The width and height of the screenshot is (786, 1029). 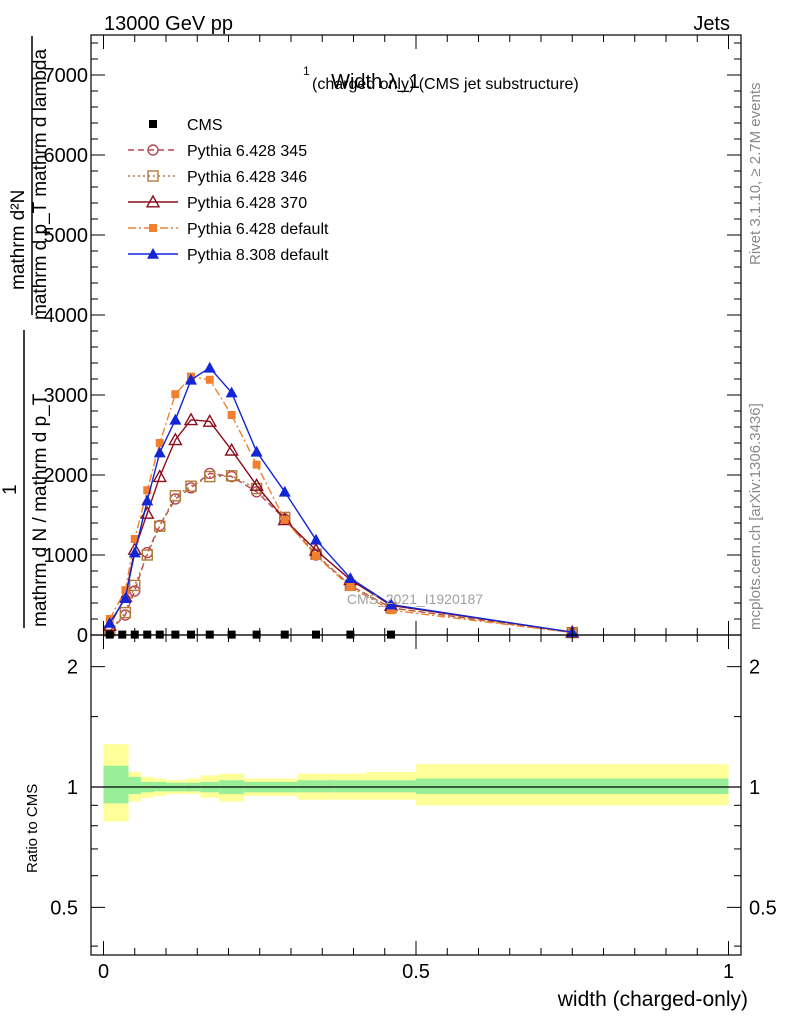 I want to click on series-2-line, so click(x=341, y=554).